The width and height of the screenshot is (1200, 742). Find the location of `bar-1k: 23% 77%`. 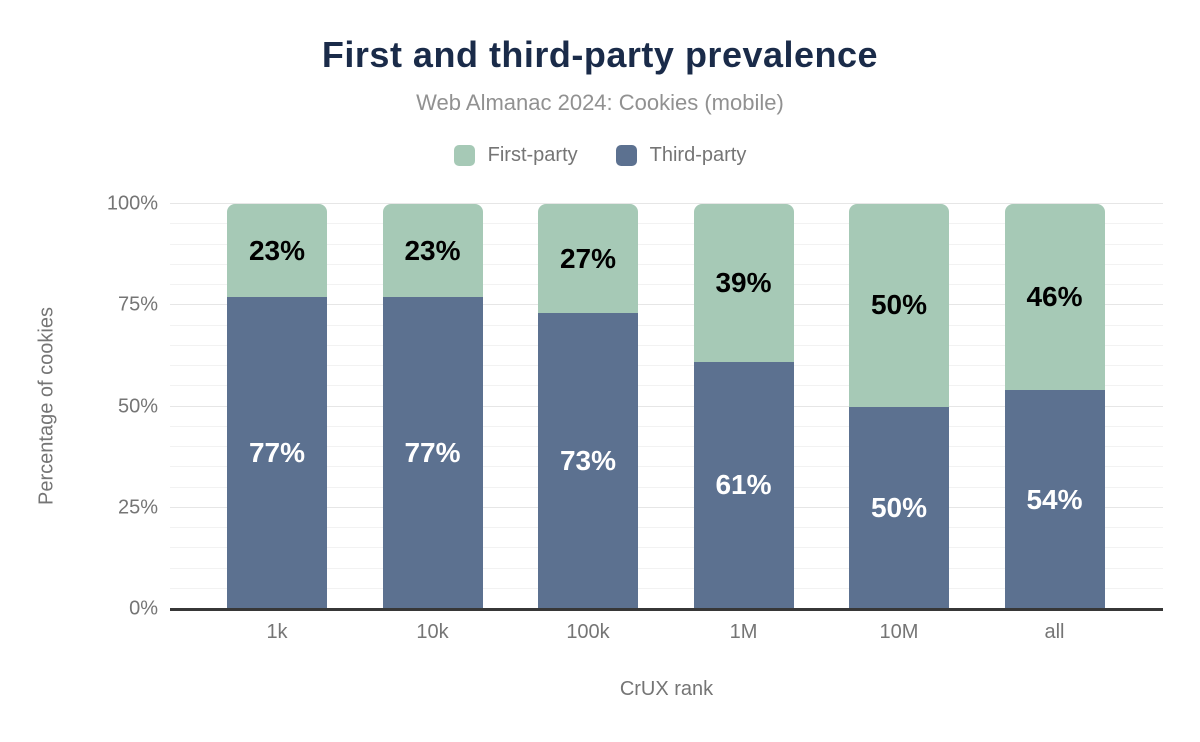

bar-1k: 23% 77% is located at coordinates (277, 406).